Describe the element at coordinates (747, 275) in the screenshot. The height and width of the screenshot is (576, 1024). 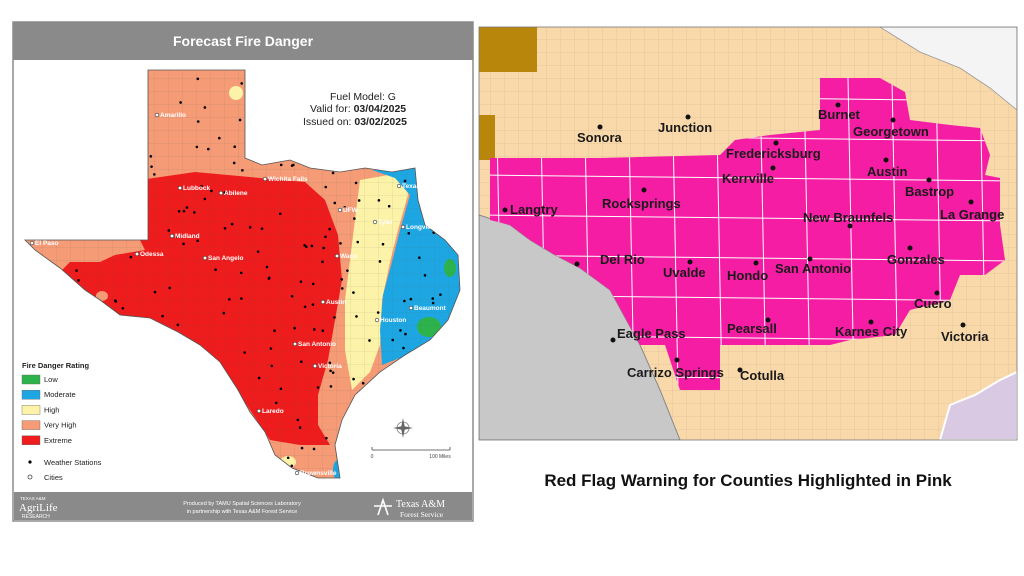
I see `city-label: Hondo` at that location.